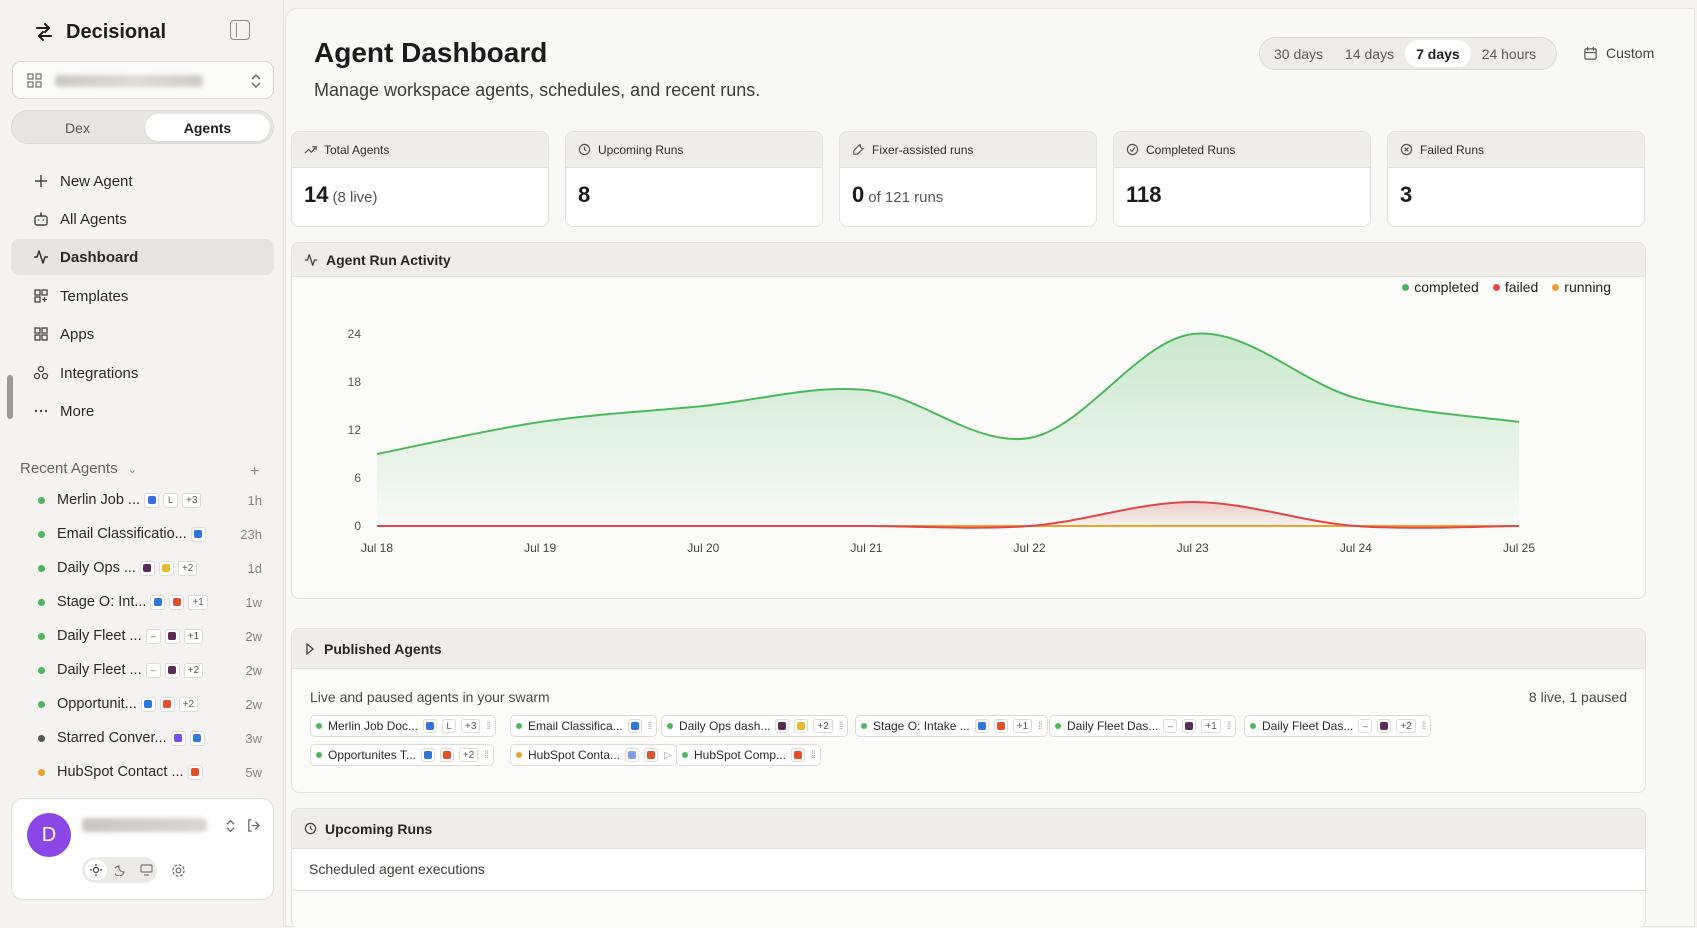 The image size is (1697, 928). What do you see at coordinates (584, 726) in the screenshot?
I see `published-agent-pill: Email Classifica... ⁞⁞` at bounding box center [584, 726].